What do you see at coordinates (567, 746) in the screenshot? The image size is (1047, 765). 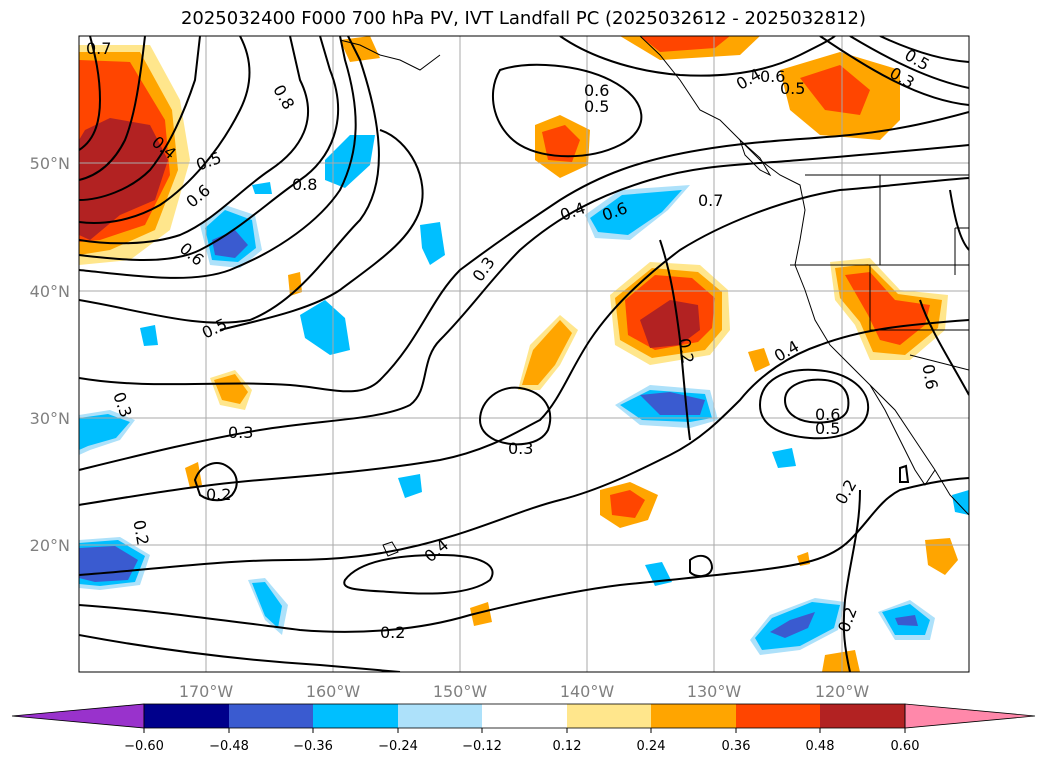 I see `colorbar-label: 0.12` at bounding box center [567, 746].